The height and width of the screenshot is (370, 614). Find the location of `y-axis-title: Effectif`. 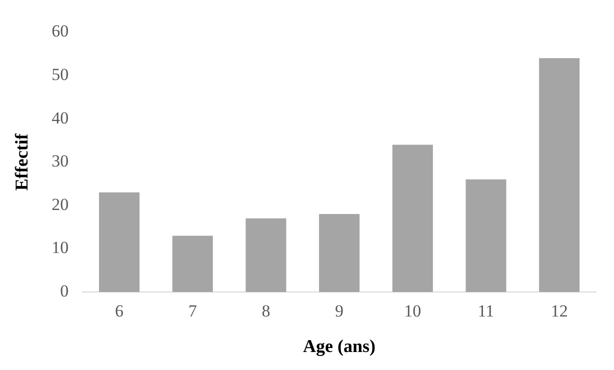

y-axis-title: Effectif is located at coordinates (21, 161).